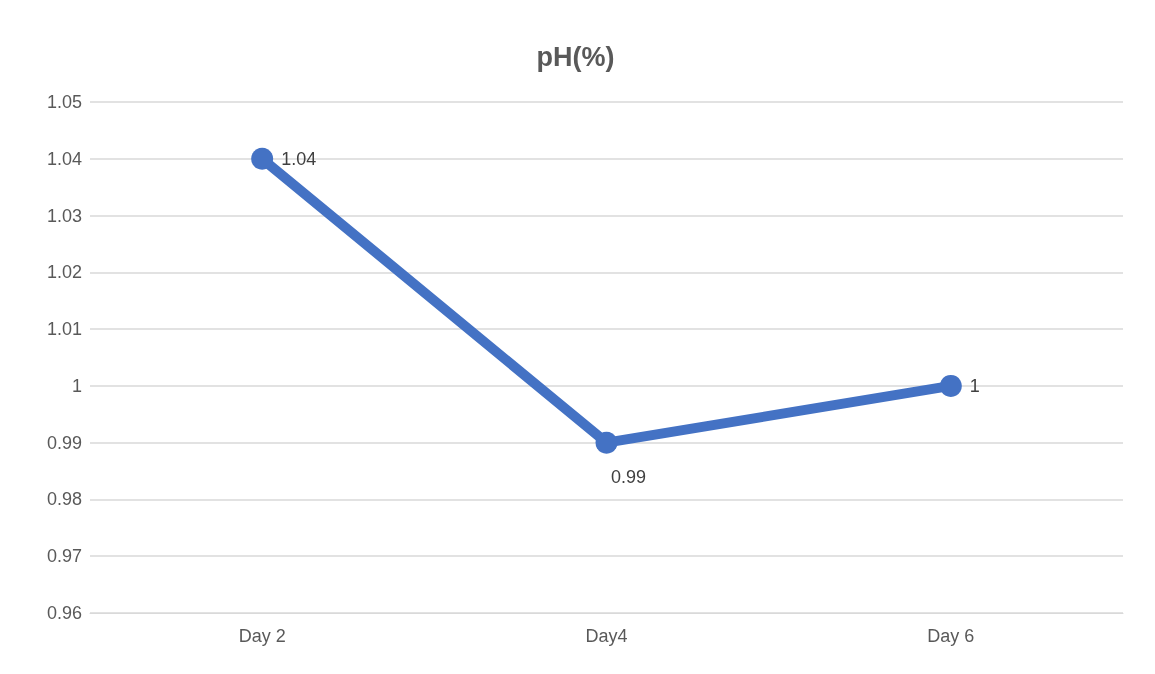 Image resolution: width=1155 pixels, height=674 pixels. Describe the element at coordinates (64, 272) in the screenshot. I see `y-tick-label: 1.02` at that location.